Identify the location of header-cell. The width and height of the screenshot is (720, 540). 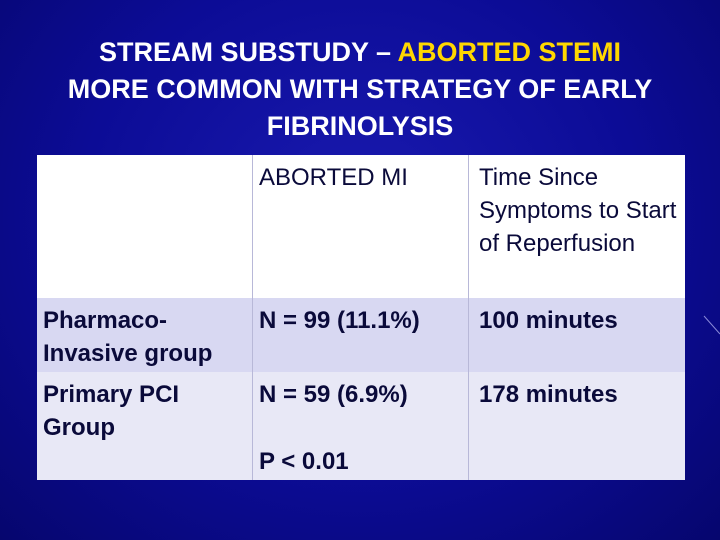
(144, 226).